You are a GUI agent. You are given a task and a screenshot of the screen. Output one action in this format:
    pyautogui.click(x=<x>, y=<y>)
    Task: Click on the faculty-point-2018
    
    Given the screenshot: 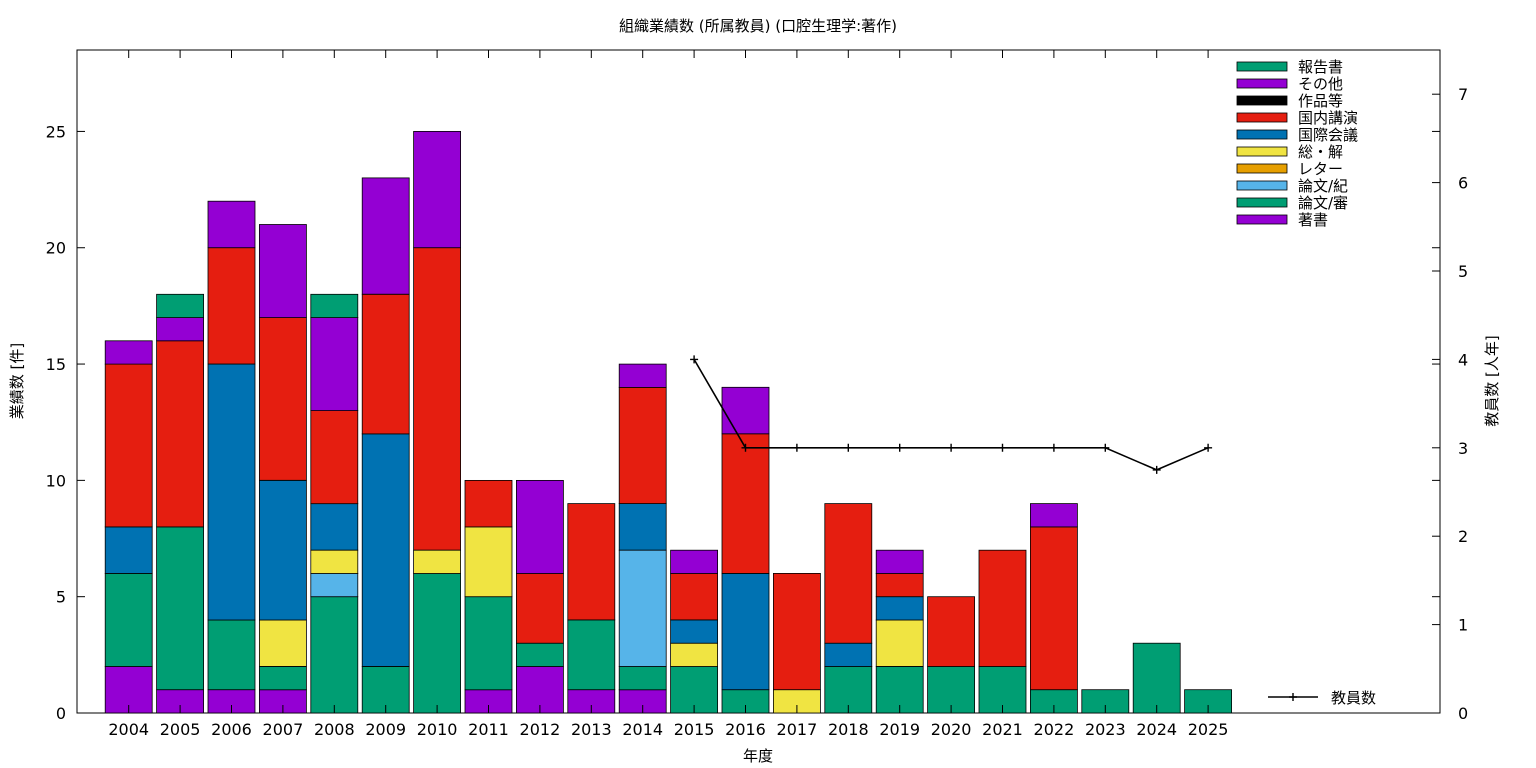 What is the action you would take?
    pyautogui.click(x=848, y=447)
    